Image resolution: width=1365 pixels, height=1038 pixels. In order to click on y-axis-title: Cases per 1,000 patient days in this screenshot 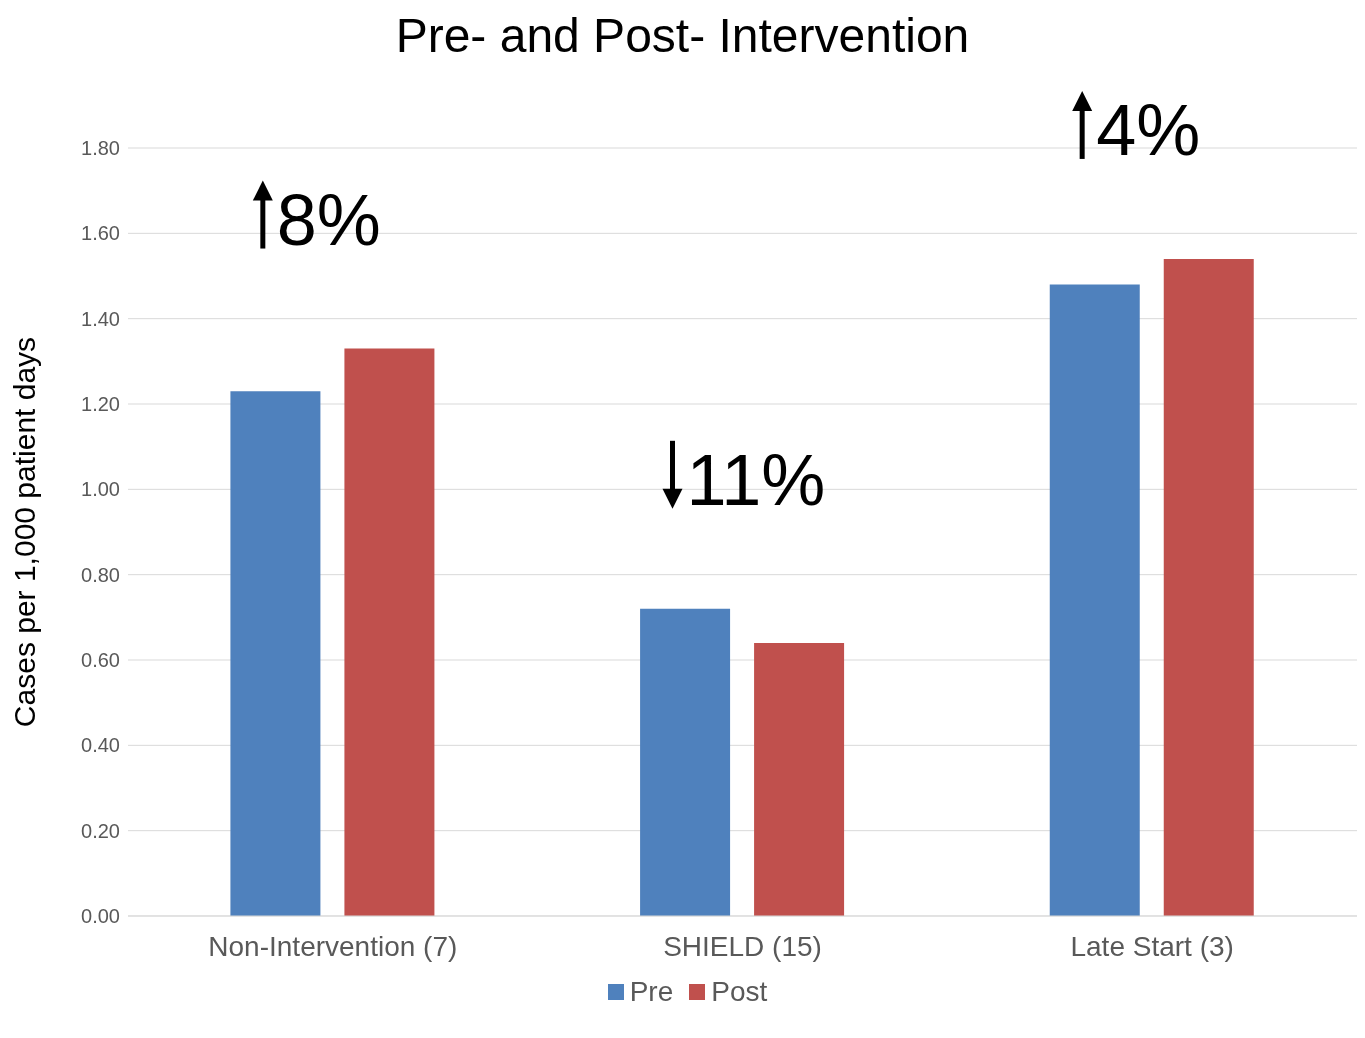, I will do `click(24, 532)`.